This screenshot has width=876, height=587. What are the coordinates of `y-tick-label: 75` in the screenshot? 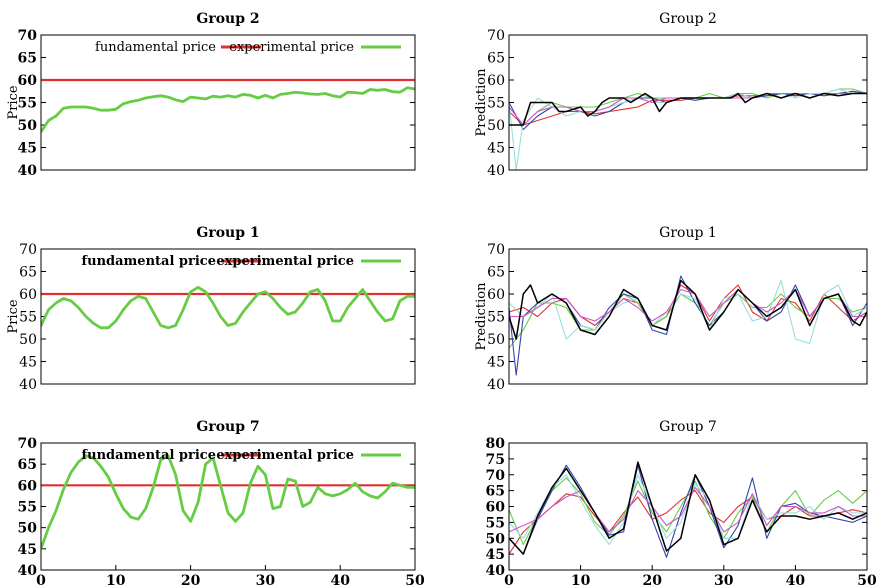 It's located at (495, 460).